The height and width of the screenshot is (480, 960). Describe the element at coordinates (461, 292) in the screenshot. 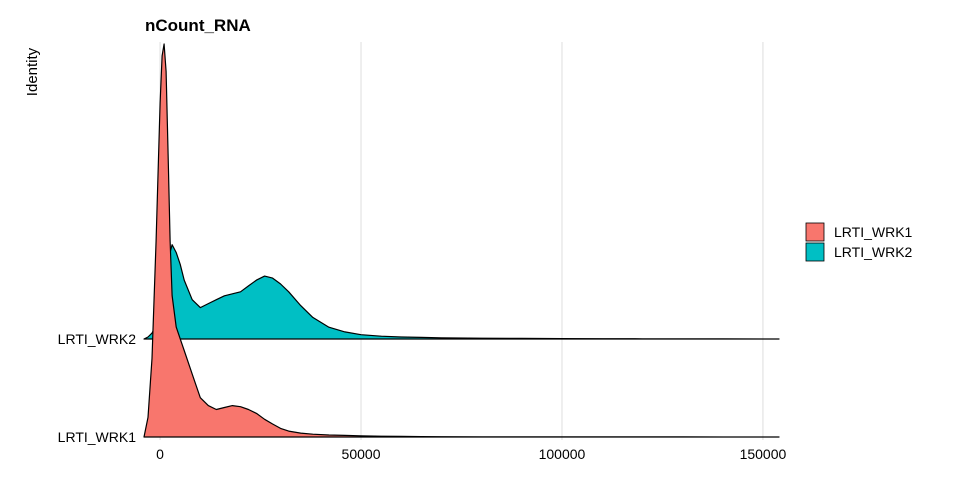

I see `ridge-lrti_wrk2` at that location.